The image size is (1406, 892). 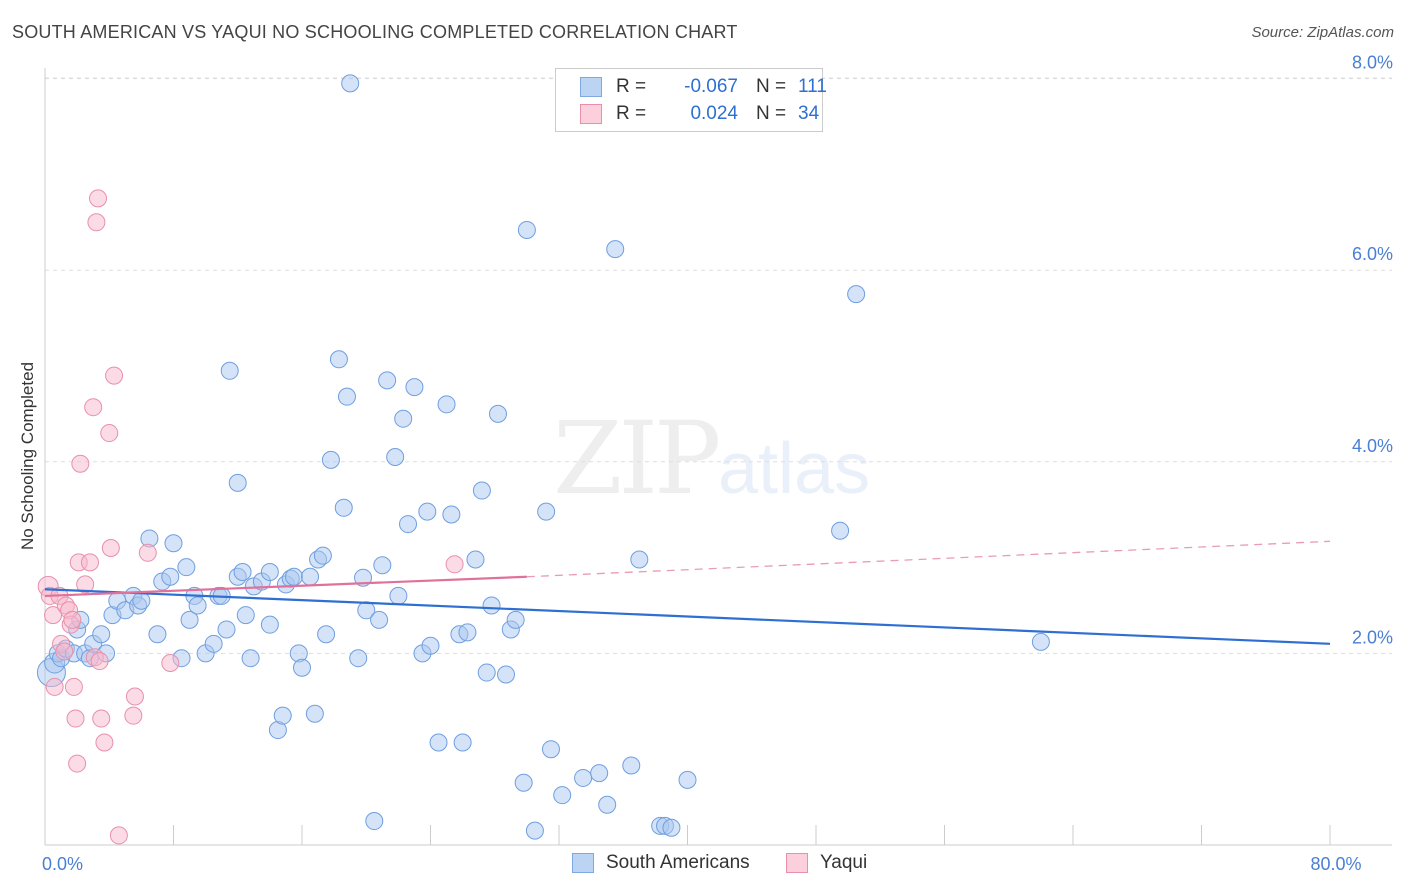 What do you see at coordinates (711, 86) in the screenshot?
I see `legend-r-value: -0.067` at bounding box center [711, 86].